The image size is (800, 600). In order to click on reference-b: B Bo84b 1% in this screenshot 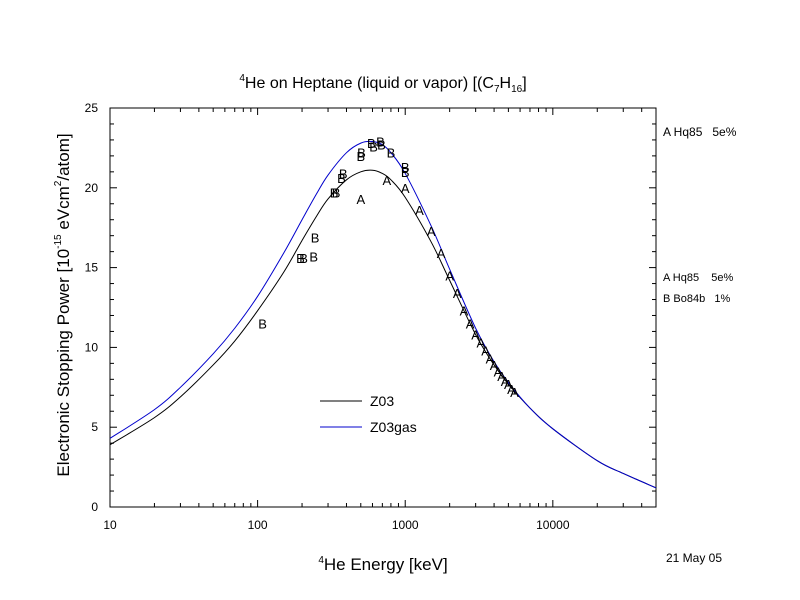, I will do `click(696, 299)`.